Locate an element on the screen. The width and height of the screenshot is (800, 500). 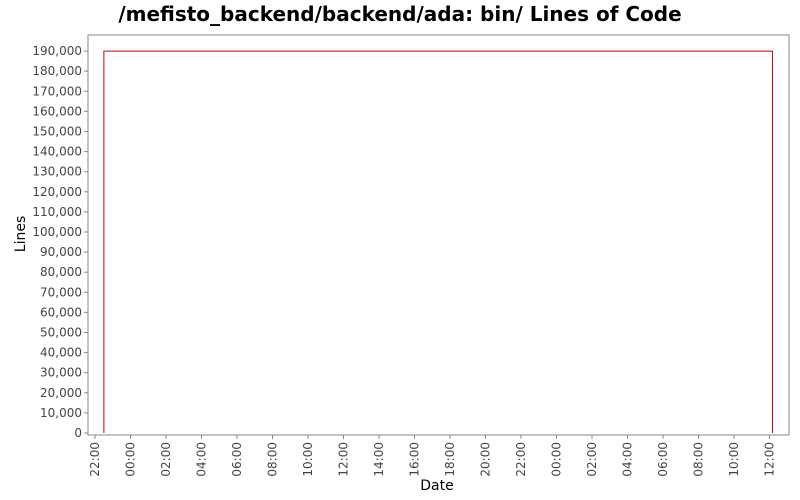
y-tick-label: 0 is located at coordinates (78, 433).